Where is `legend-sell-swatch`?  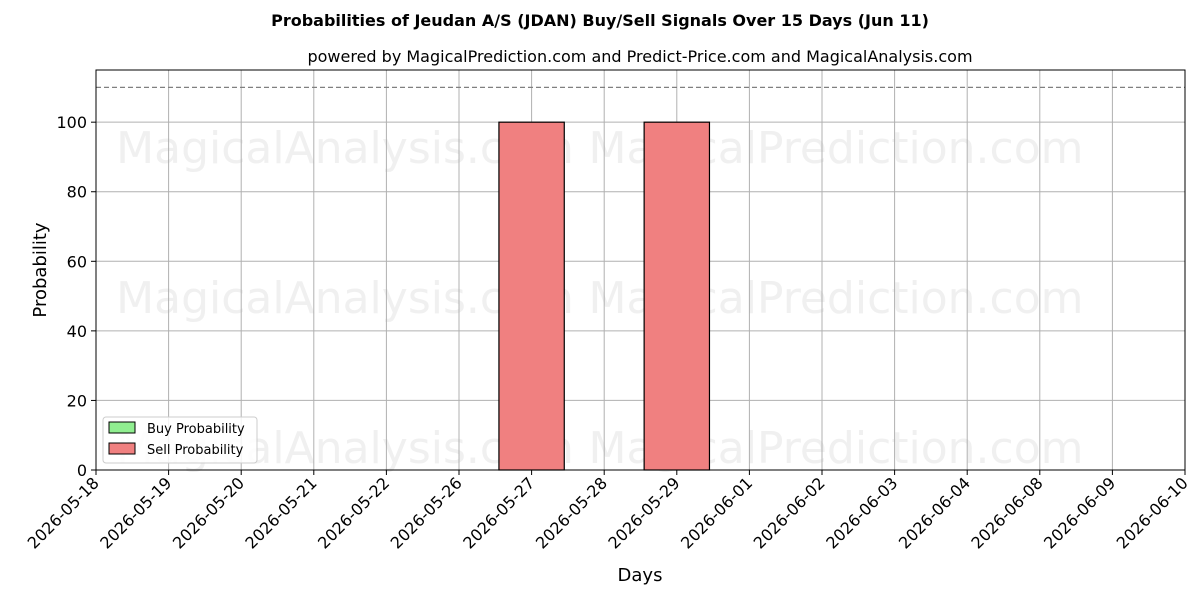
legend-sell-swatch is located at coordinates (122, 448).